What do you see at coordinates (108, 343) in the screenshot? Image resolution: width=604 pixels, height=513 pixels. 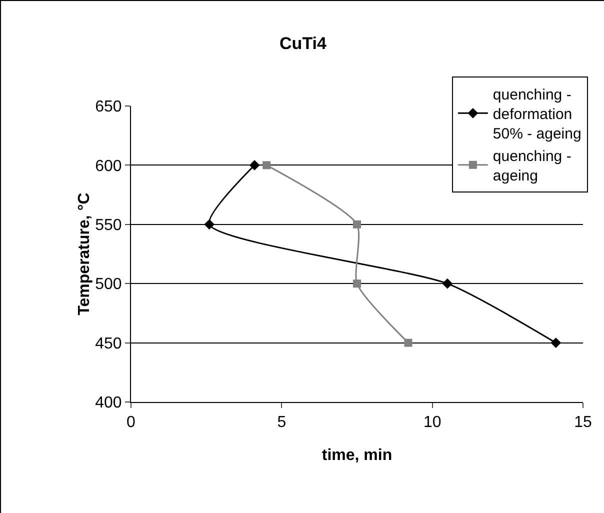 I see `y-tick-label: 450` at bounding box center [108, 343].